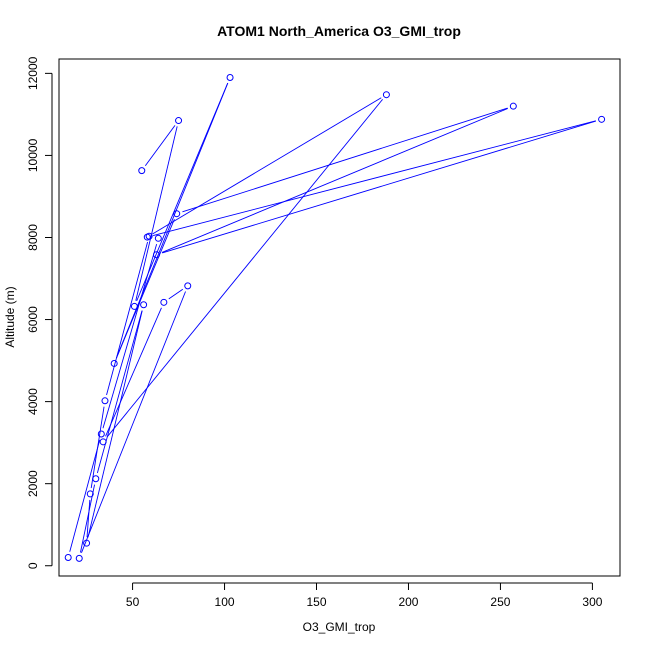  What do you see at coordinates (339, 31) in the screenshot?
I see `chart-title: ATOM1 North_America O3_GMI_trop` at bounding box center [339, 31].